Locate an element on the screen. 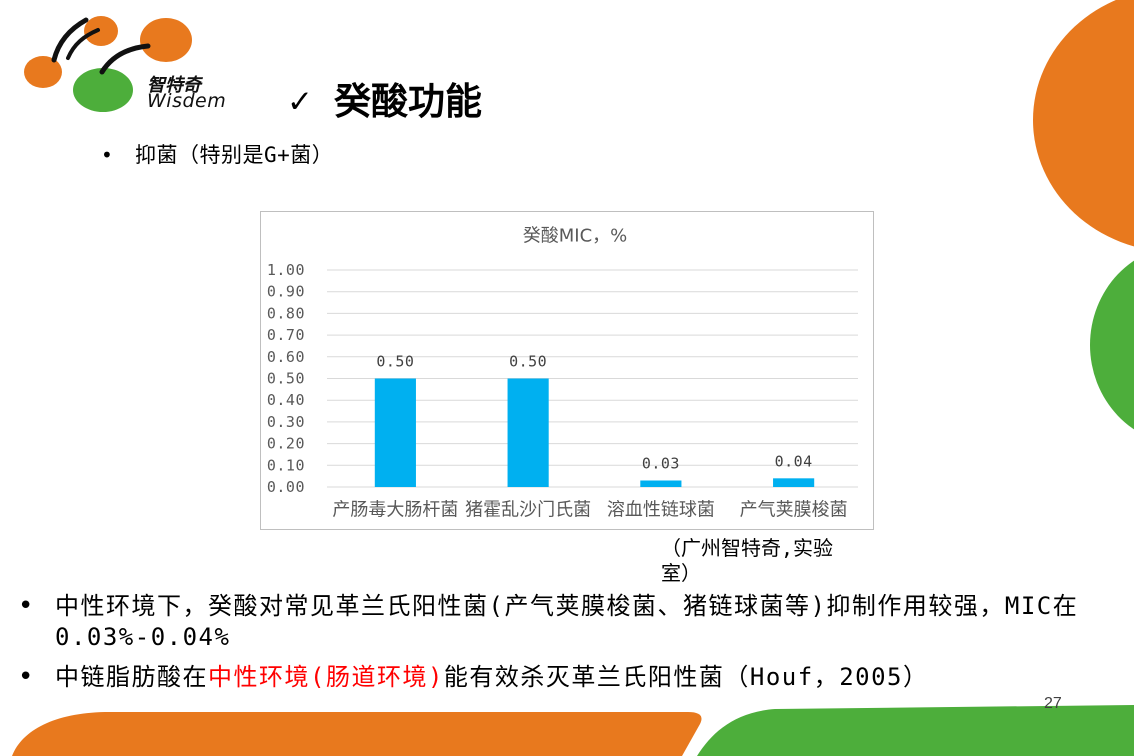  category-label: 溶血性链球菌 is located at coordinates (661, 510).